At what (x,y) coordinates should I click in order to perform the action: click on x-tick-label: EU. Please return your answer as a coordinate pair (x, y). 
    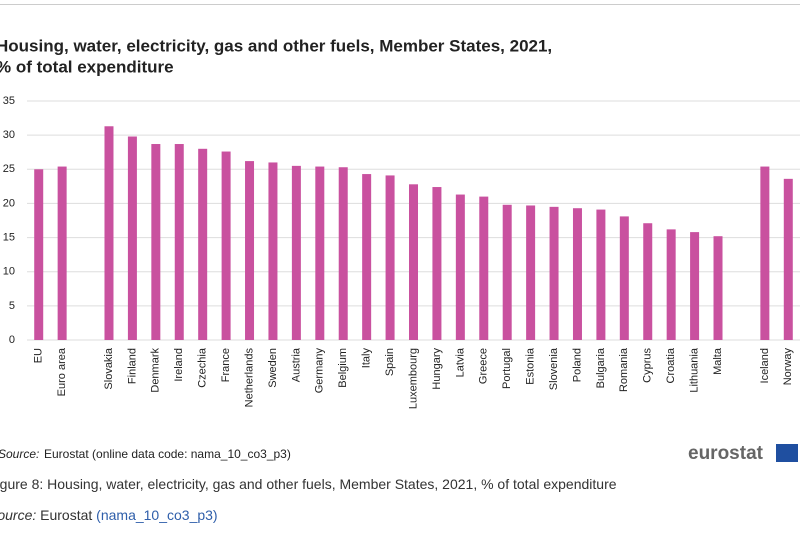
    Looking at the image, I should click on (39, 355).